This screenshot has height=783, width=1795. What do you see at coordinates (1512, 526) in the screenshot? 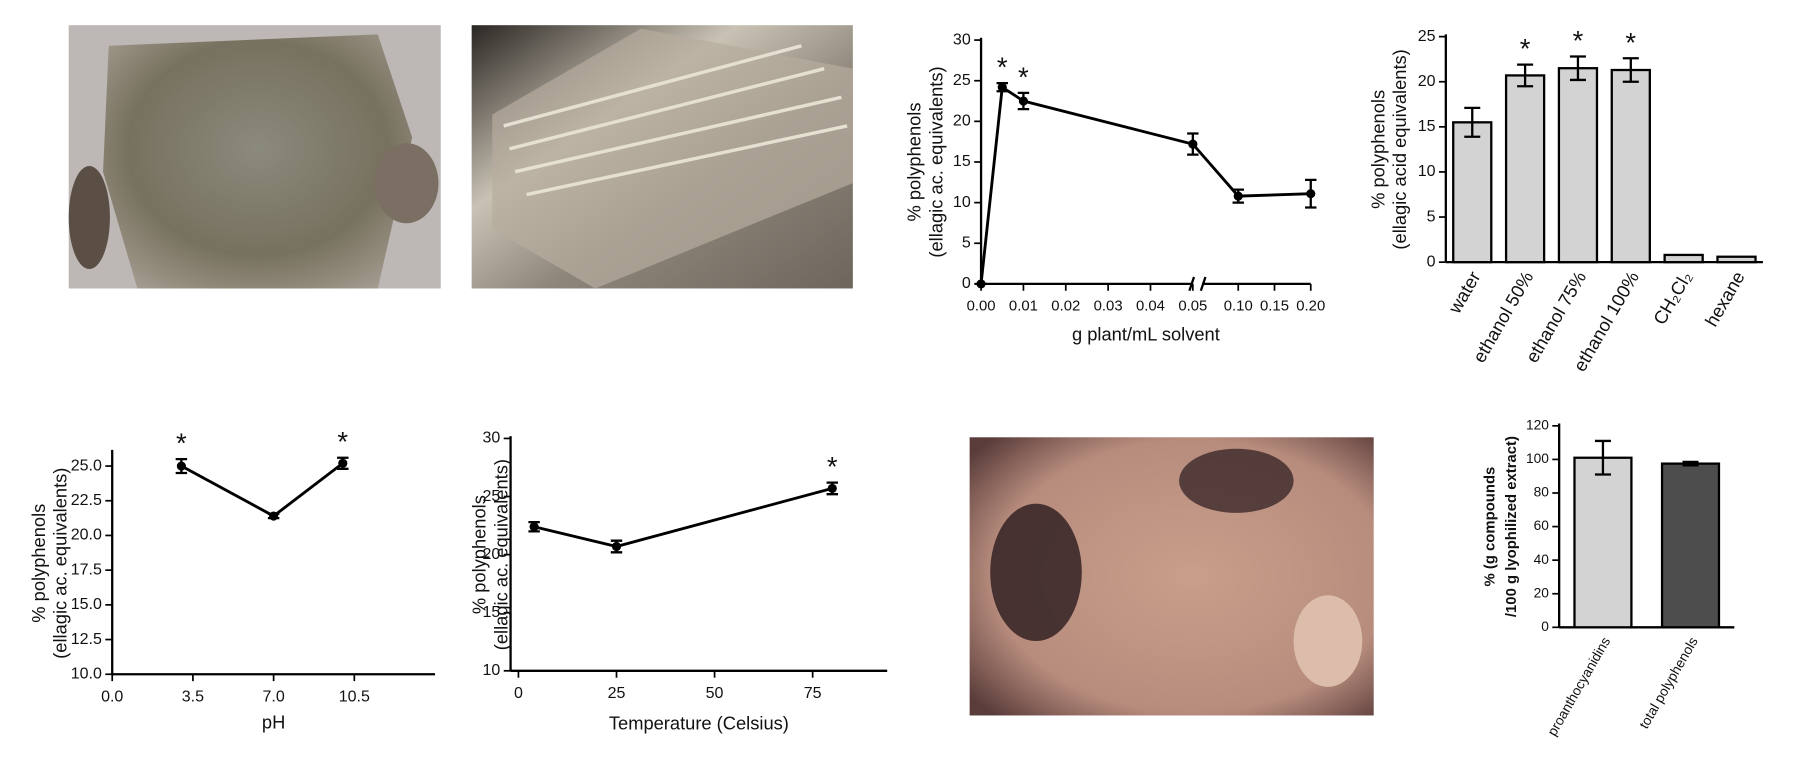
I see `y-axis-label: /100 g lyophilized extract)` at bounding box center [1512, 526].